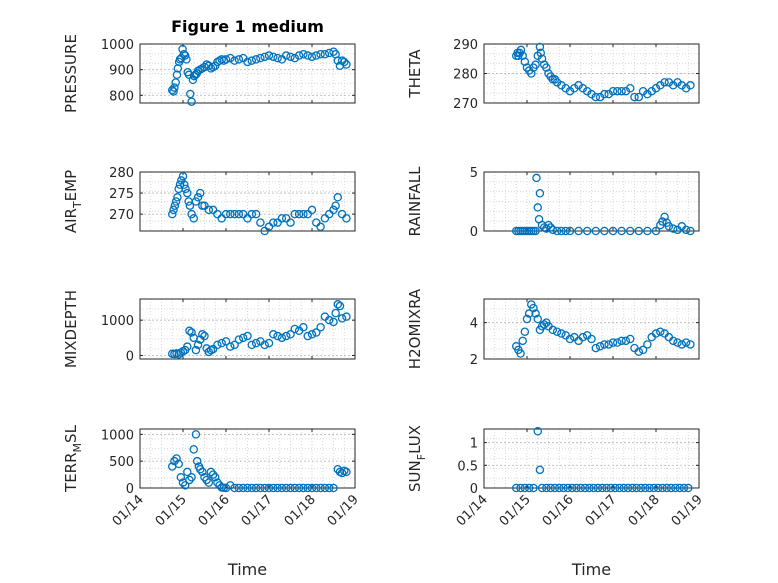  Describe the element at coordinates (121, 96) in the screenshot. I see `y-tick-label: 800` at that location.